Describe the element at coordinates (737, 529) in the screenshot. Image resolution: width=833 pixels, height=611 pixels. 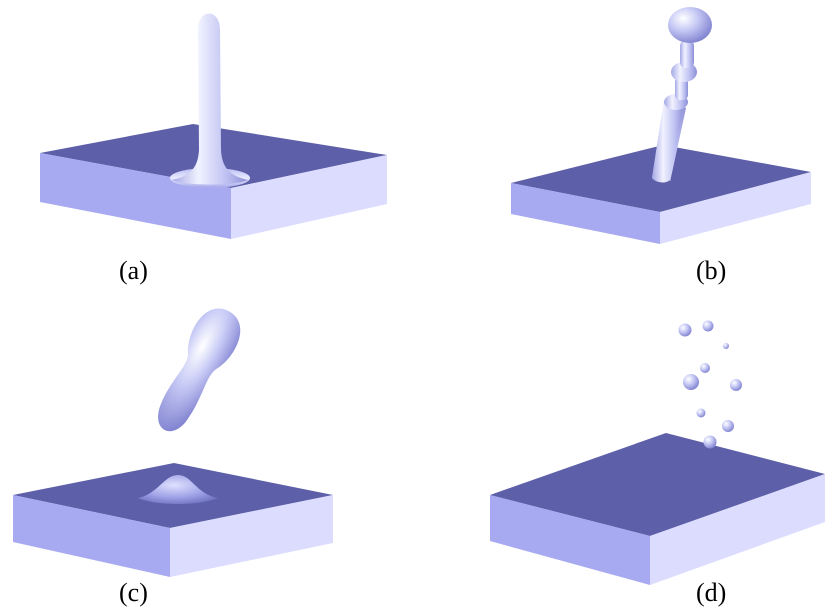
I see `plate-d-side` at that location.